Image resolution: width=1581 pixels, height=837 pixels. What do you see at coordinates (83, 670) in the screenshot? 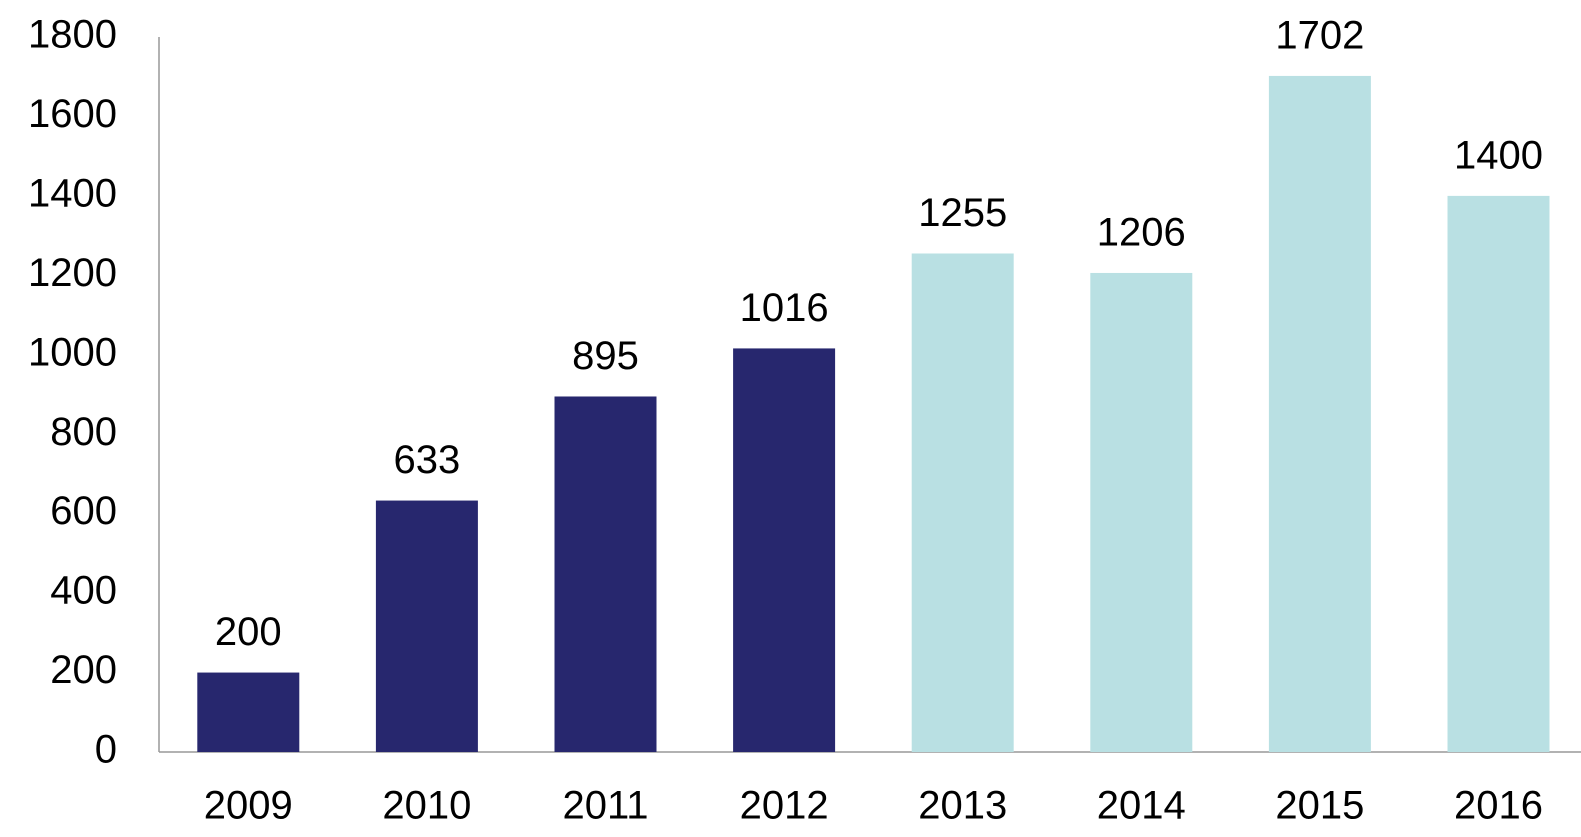
I see `y-tick-label: 200` at bounding box center [83, 670].